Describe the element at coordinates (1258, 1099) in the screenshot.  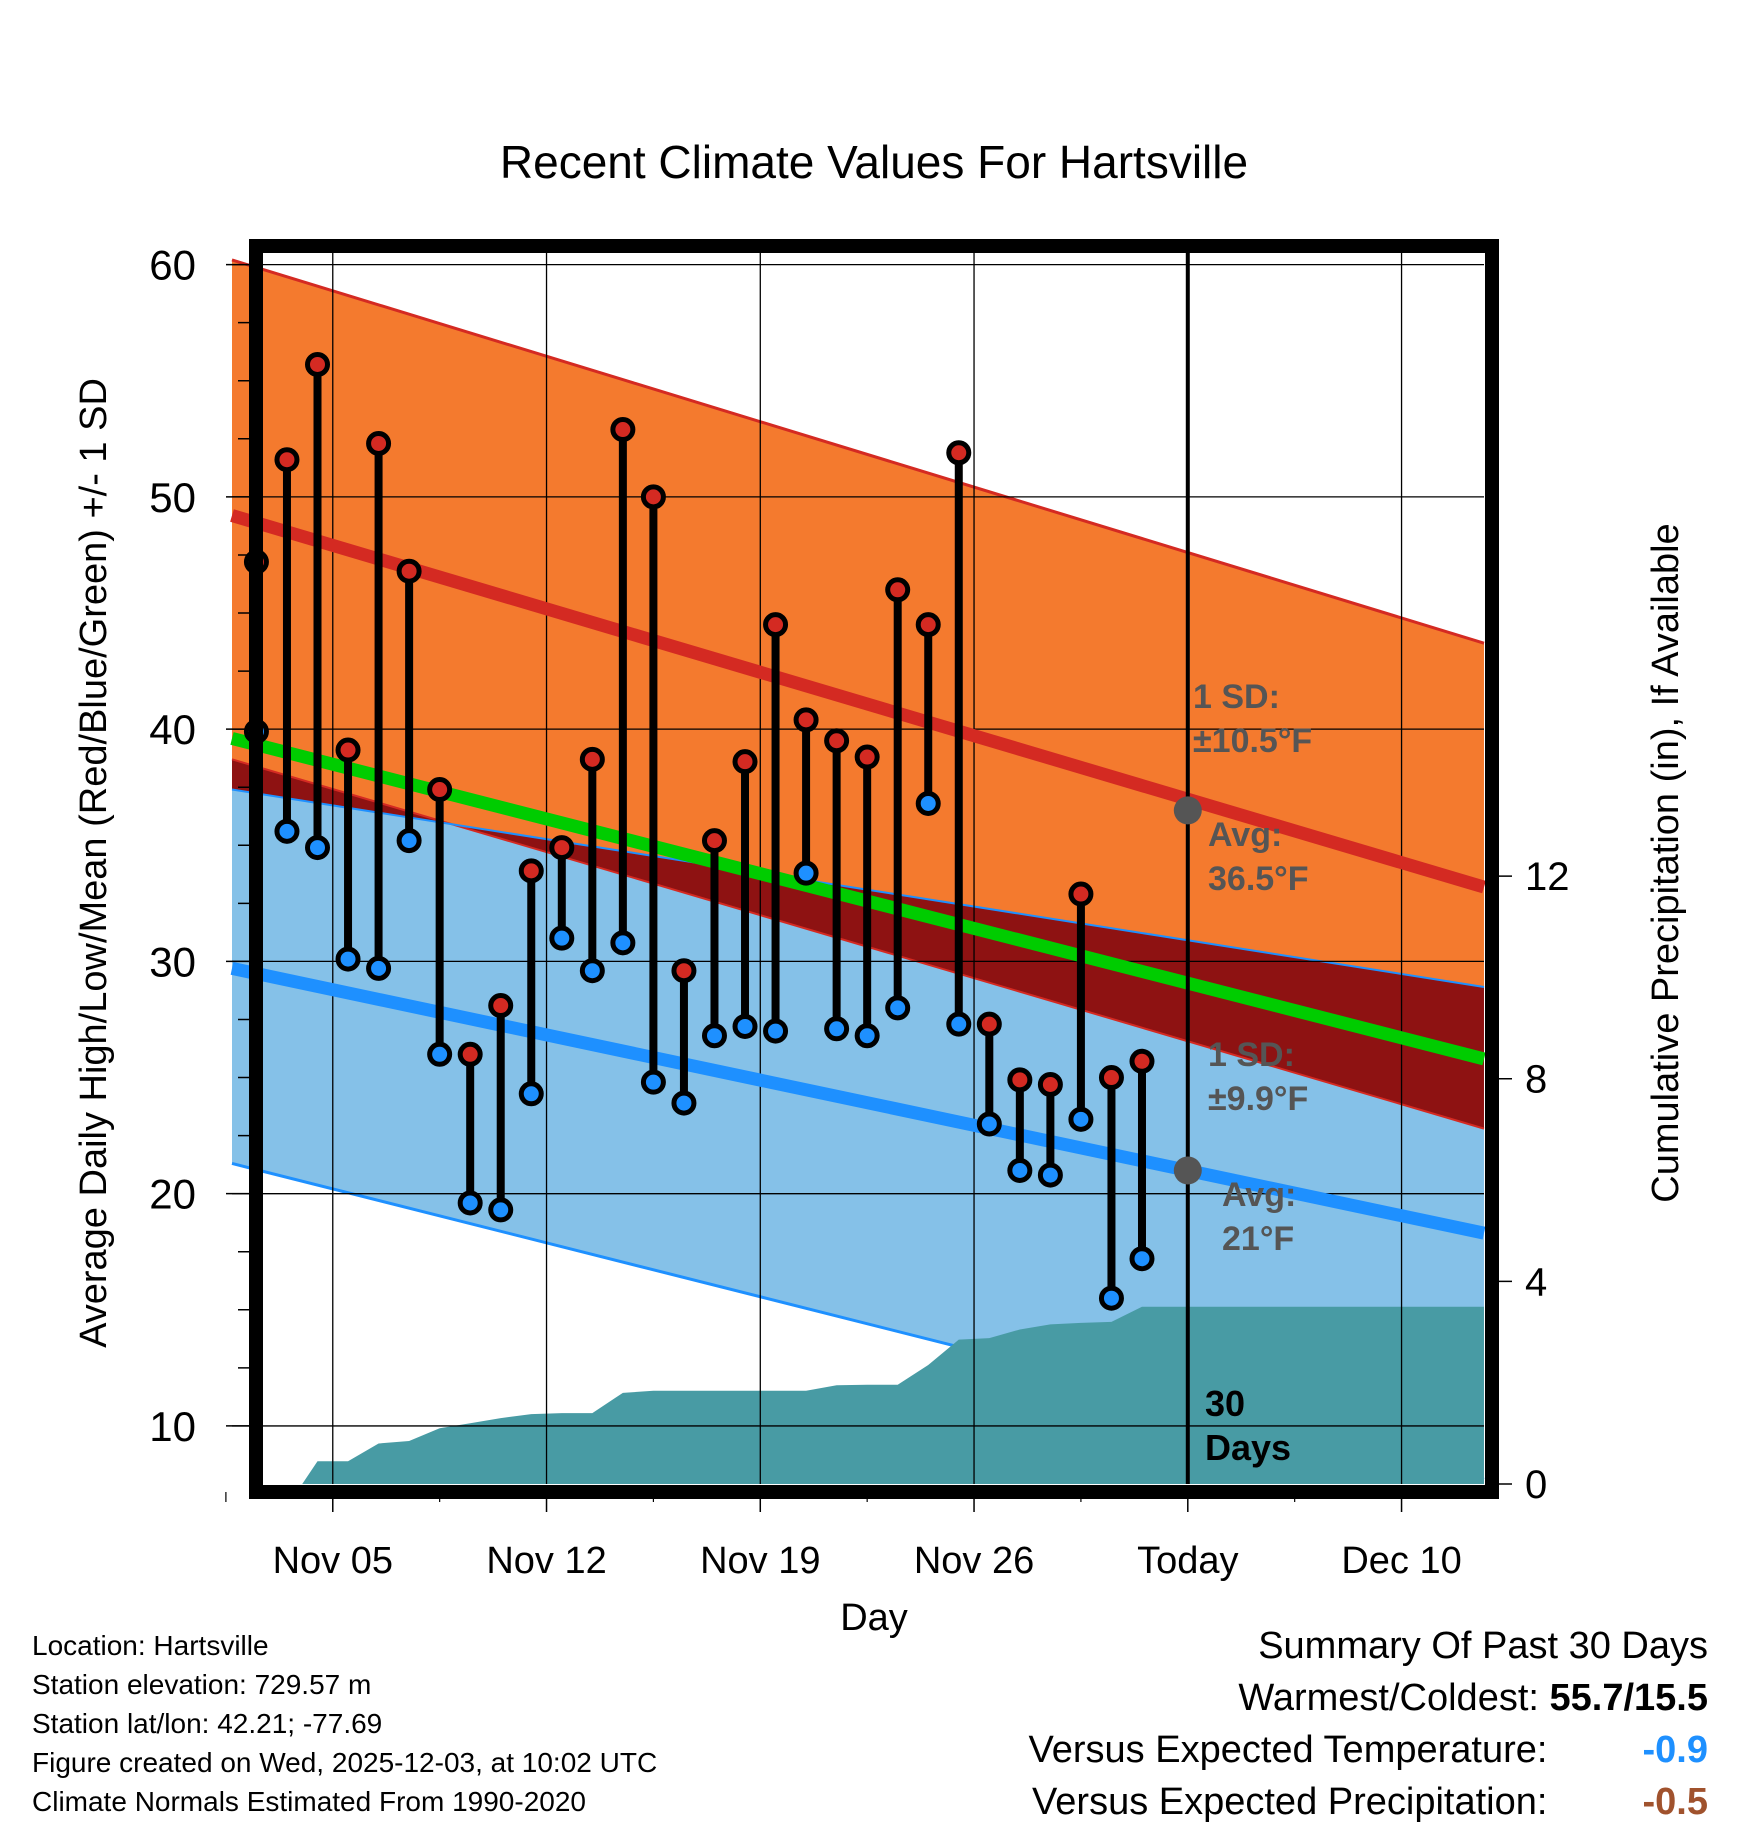
I see `low-sd-value: ±9.9°F` at that location.